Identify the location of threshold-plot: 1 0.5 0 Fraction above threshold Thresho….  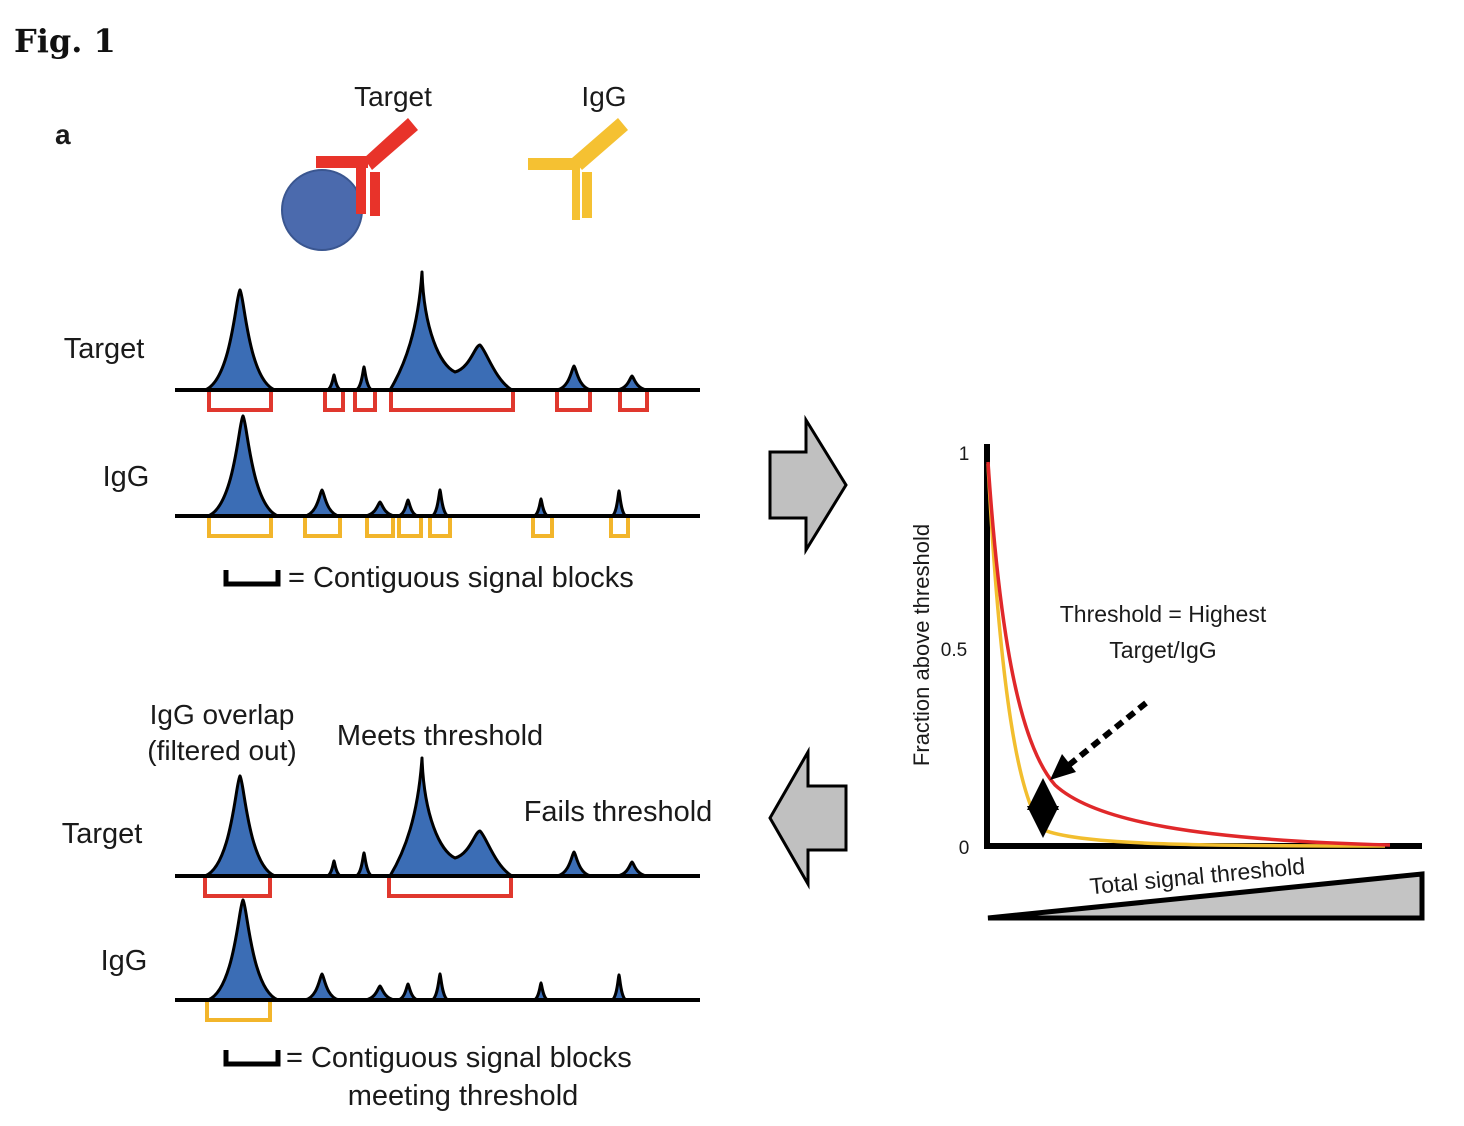
(1167, 682).